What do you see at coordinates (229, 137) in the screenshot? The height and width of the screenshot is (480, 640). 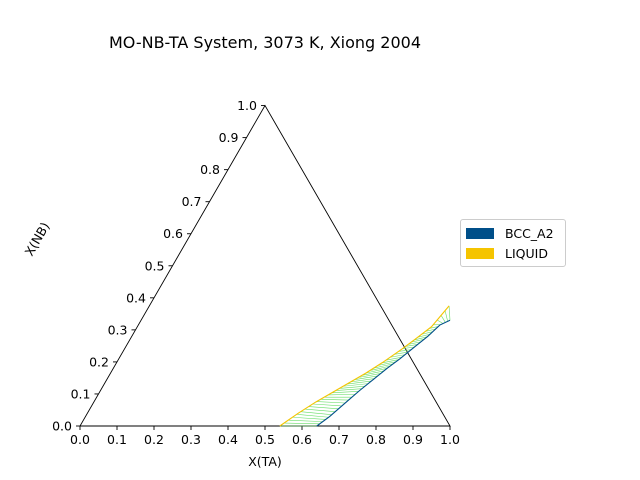 I see `y-tick-label: 0.9` at bounding box center [229, 137].